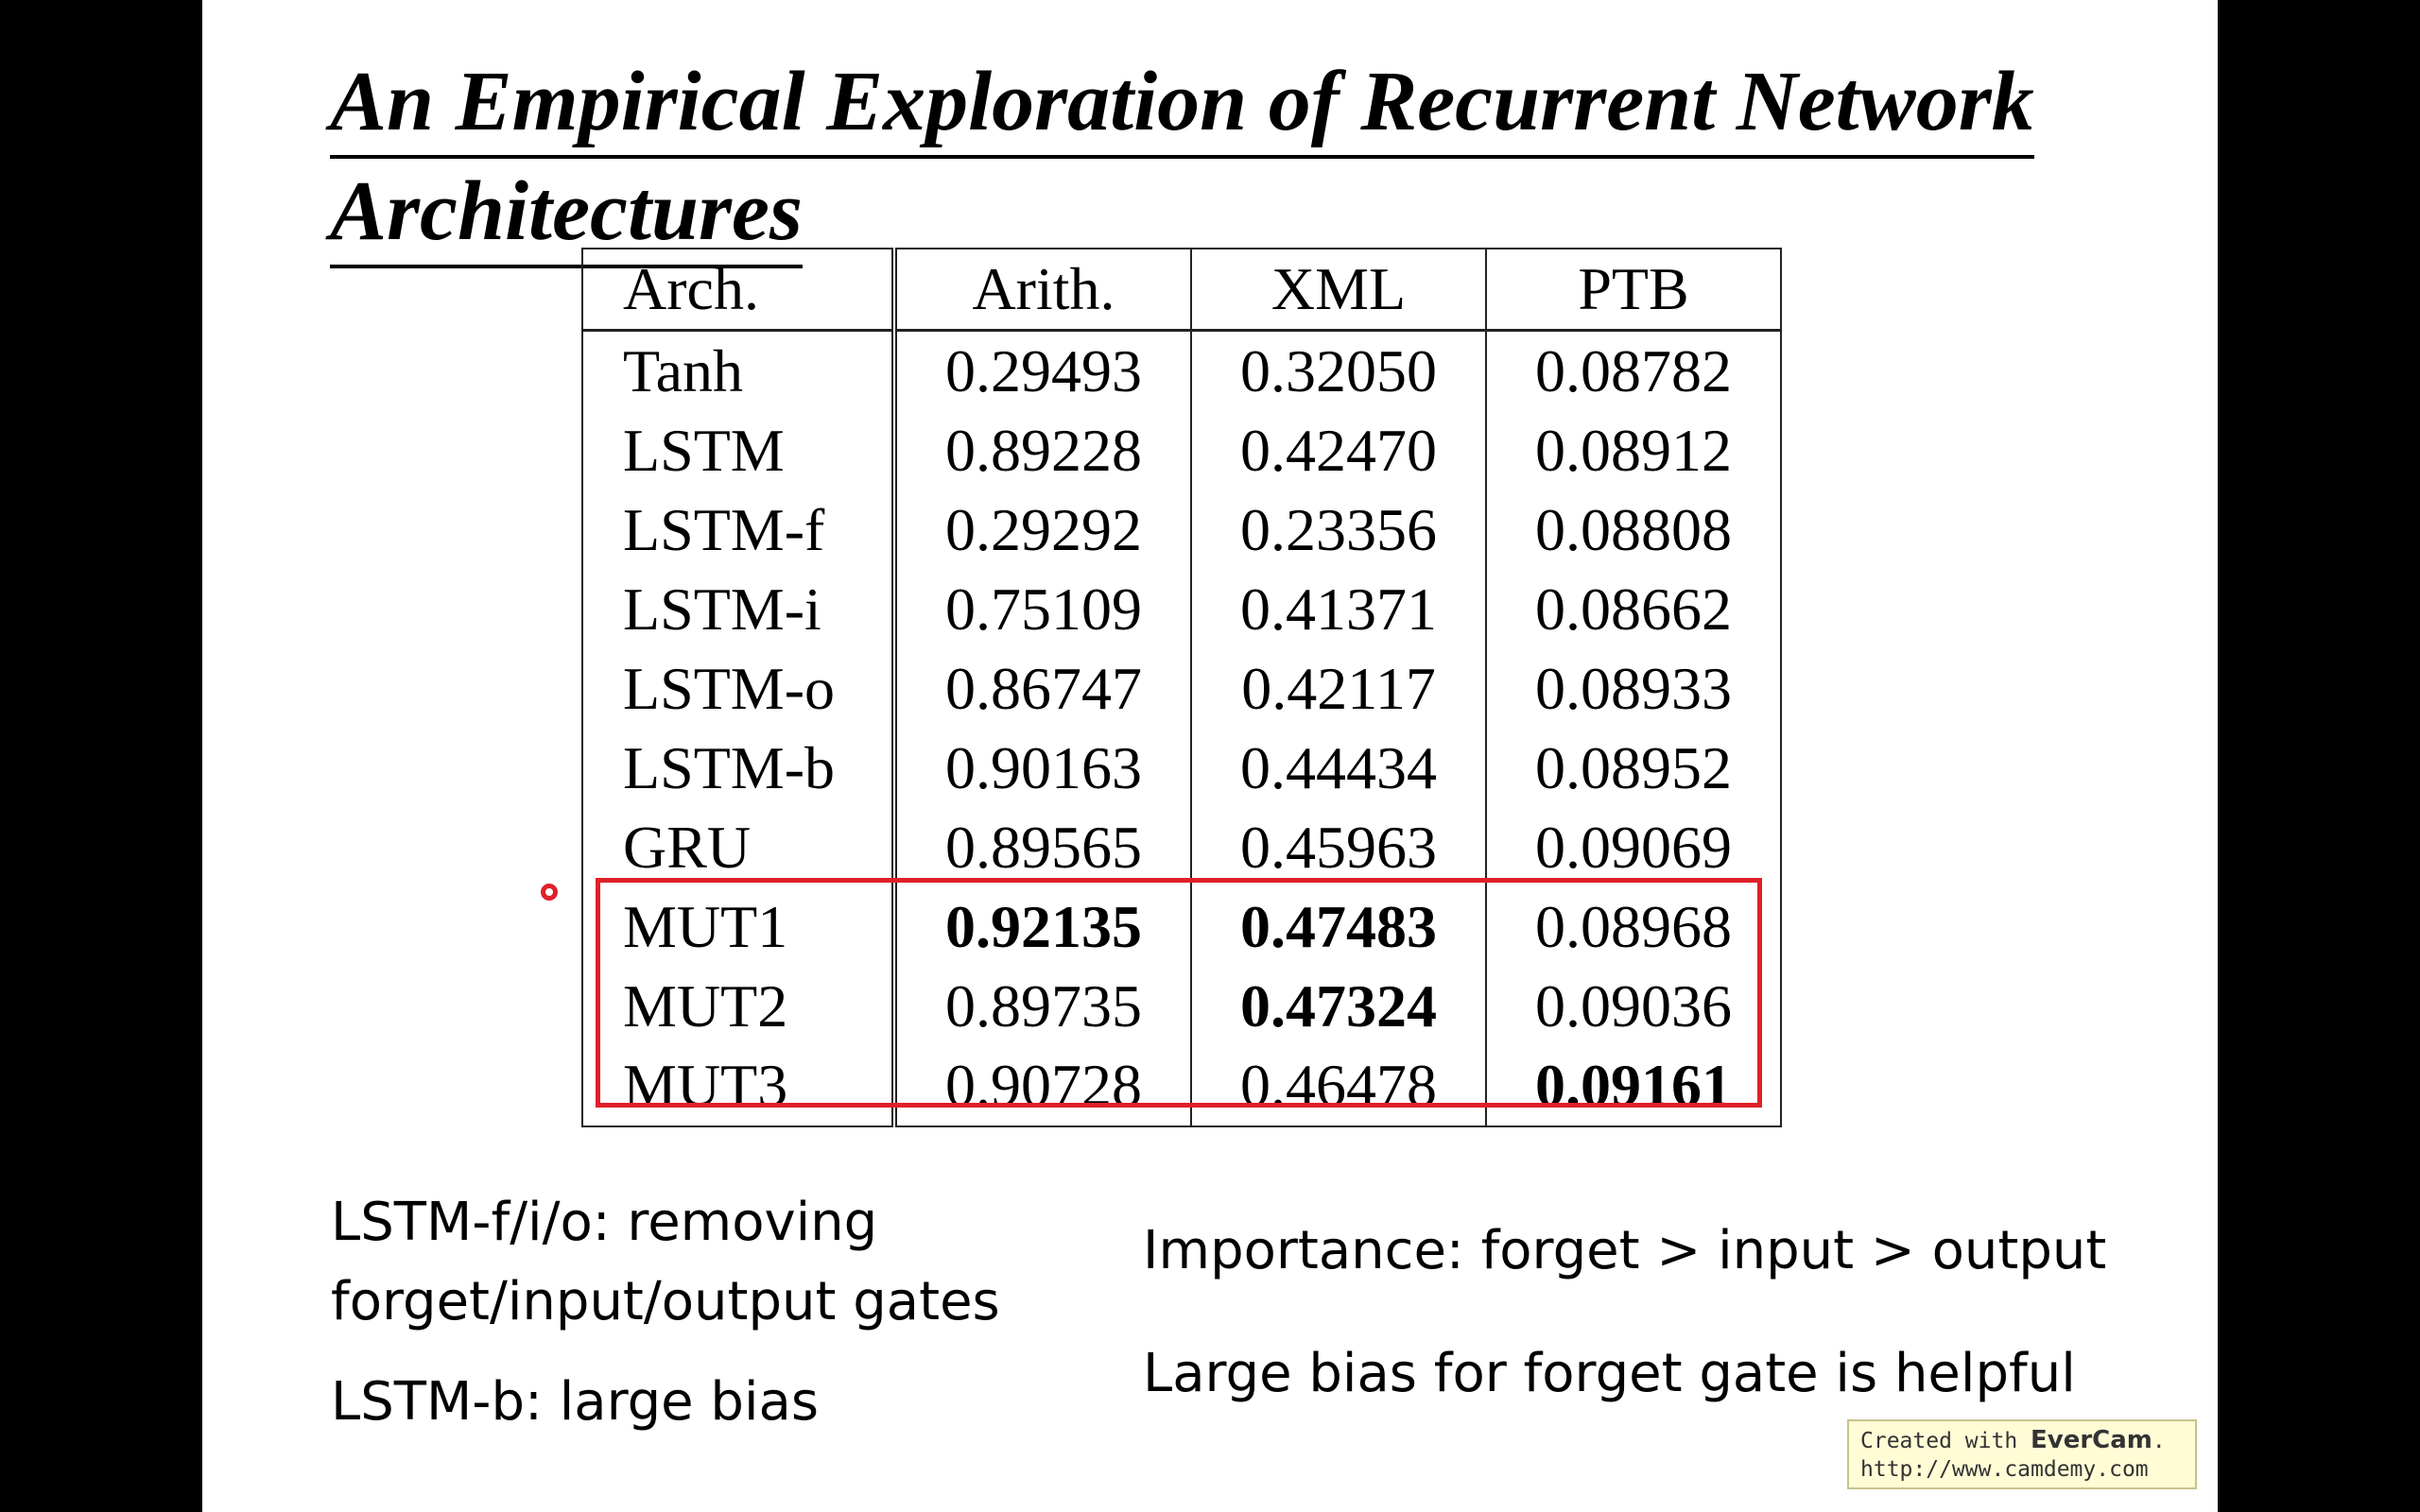 This screenshot has height=1512, width=2420. I want to click on watermark-line-1: Created with EverCam., so click(2022, 1440).